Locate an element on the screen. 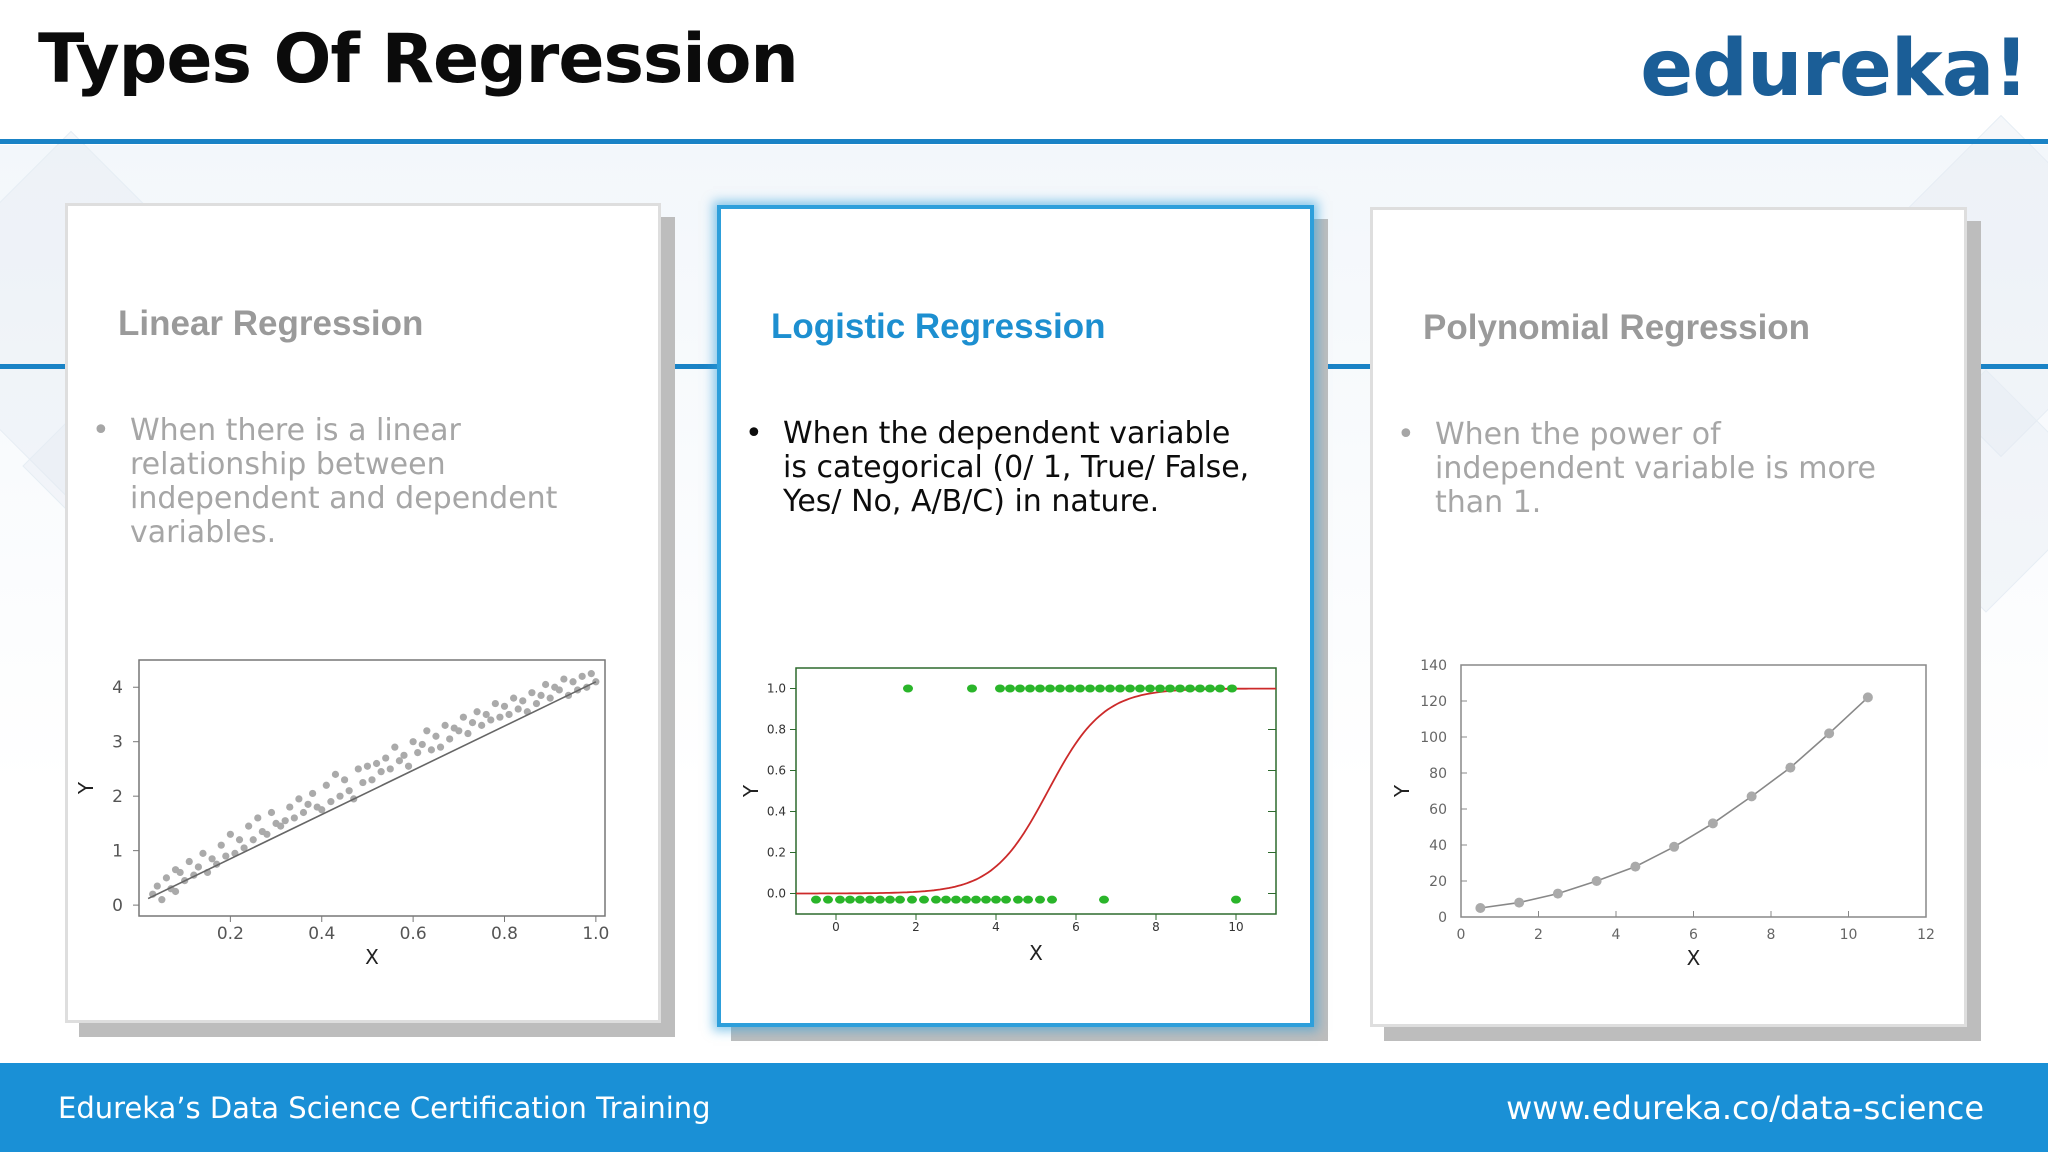  x-tick-label: 8 is located at coordinates (1771, 935).